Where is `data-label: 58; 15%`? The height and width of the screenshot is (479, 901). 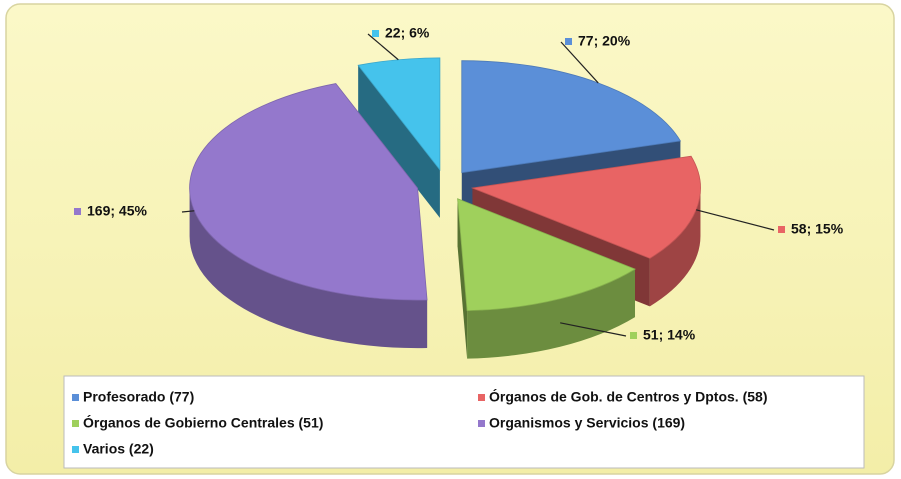 data-label: 58; 15% is located at coordinates (817, 229).